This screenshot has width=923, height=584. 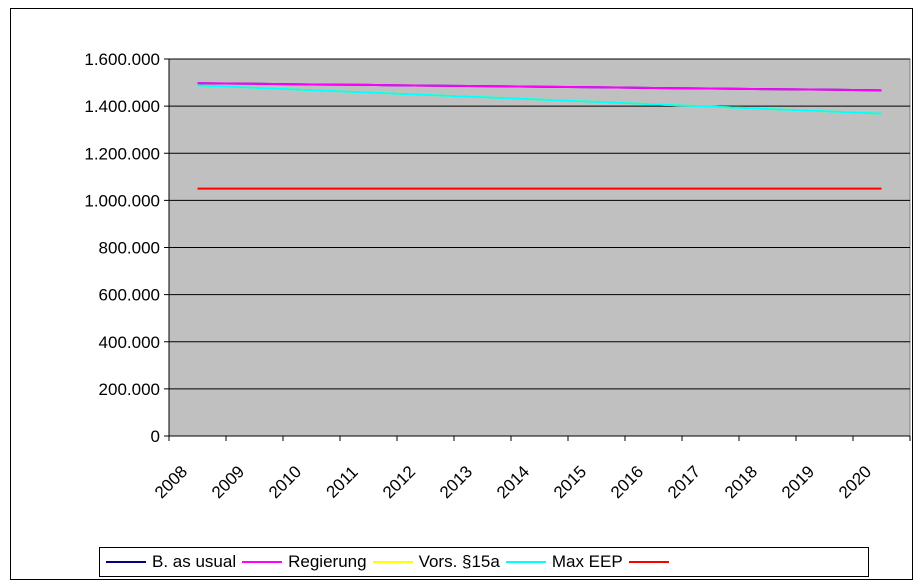 I want to click on x-tick-label: 2013, so click(x=456, y=482).